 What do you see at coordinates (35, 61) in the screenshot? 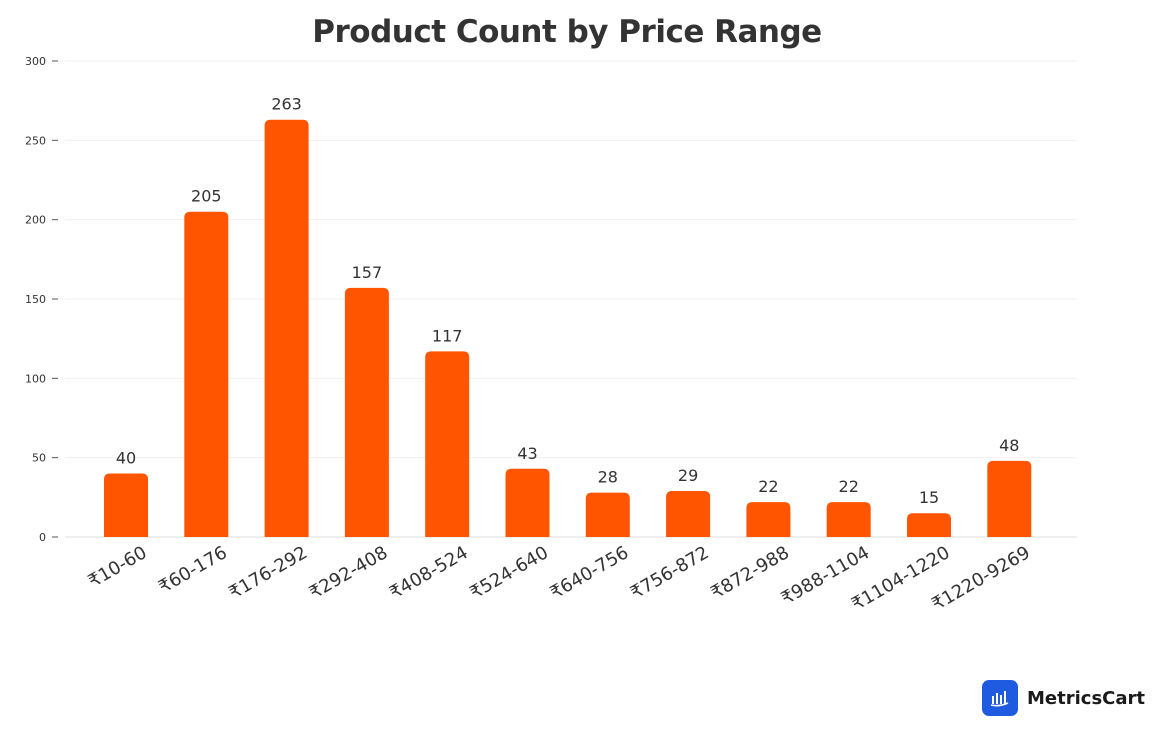
I see `y-tick-label: 300` at bounding box center [35, 61].